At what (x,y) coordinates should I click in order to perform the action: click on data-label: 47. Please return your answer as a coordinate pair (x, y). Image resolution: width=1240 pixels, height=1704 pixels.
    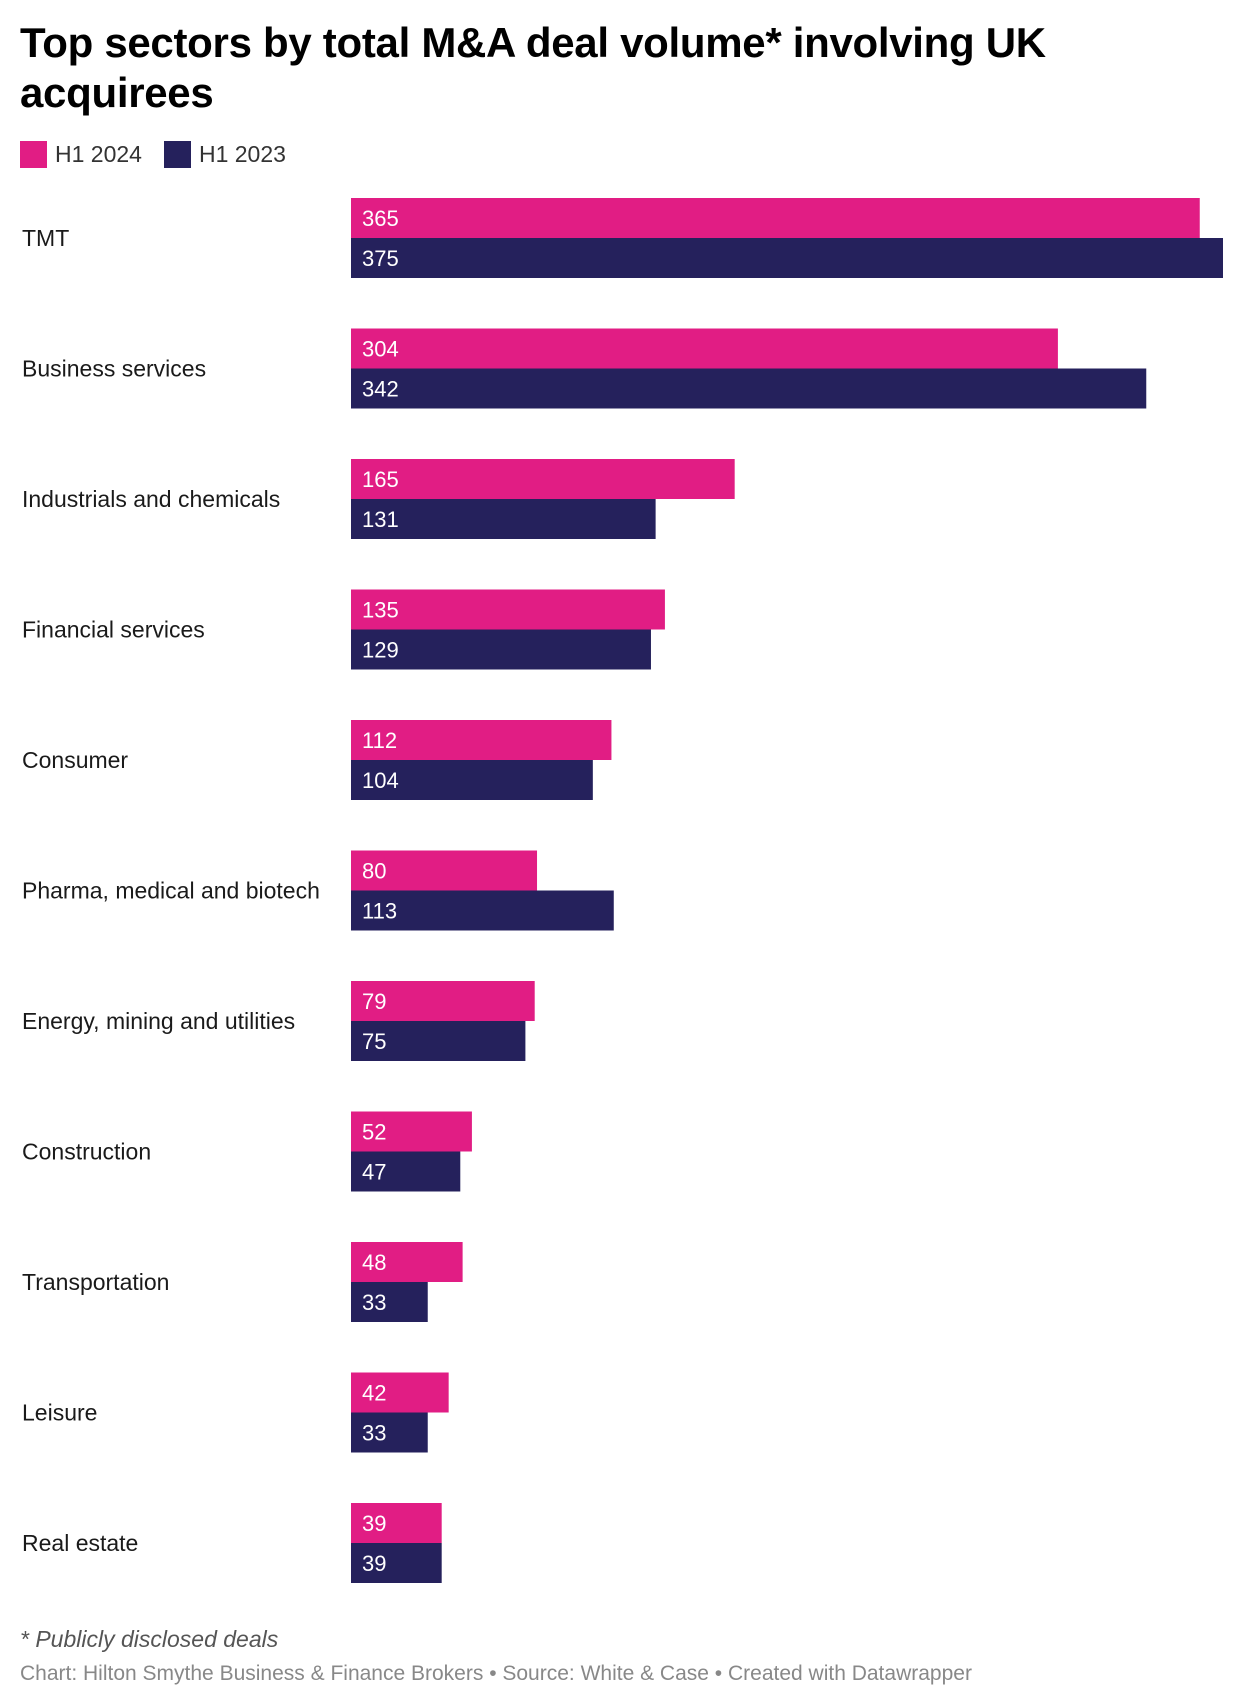
    Looking at the image, I should click on (374, 1172).